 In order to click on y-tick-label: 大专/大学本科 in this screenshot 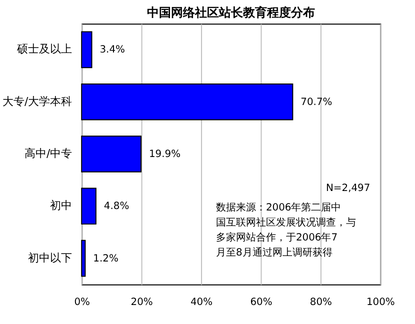, I will do `click(37, 101)`.